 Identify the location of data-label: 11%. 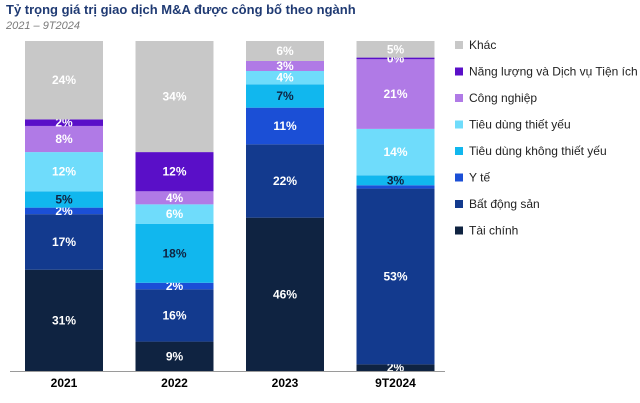
(285, 126).